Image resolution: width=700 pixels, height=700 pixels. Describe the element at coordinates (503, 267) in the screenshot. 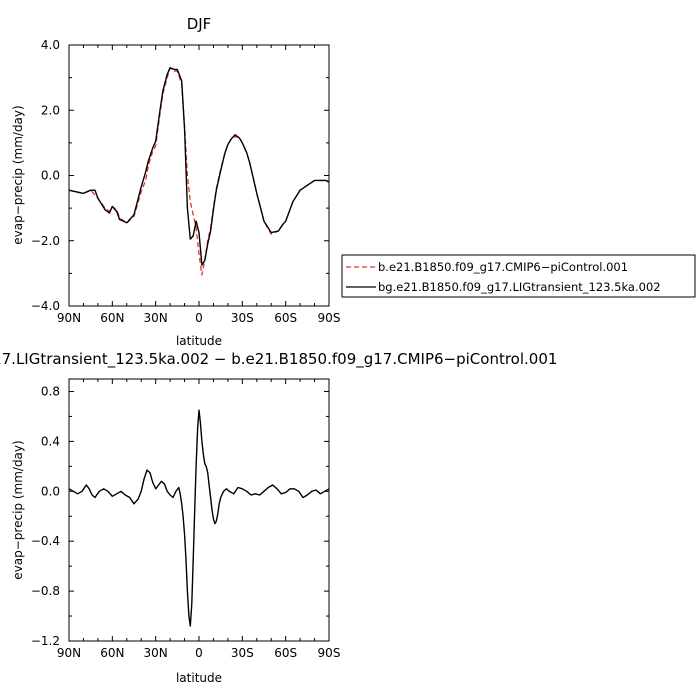

I see `legend-label-control: b.e21.B1850.f09_g17.CMIP6−piControl.001` at that location.